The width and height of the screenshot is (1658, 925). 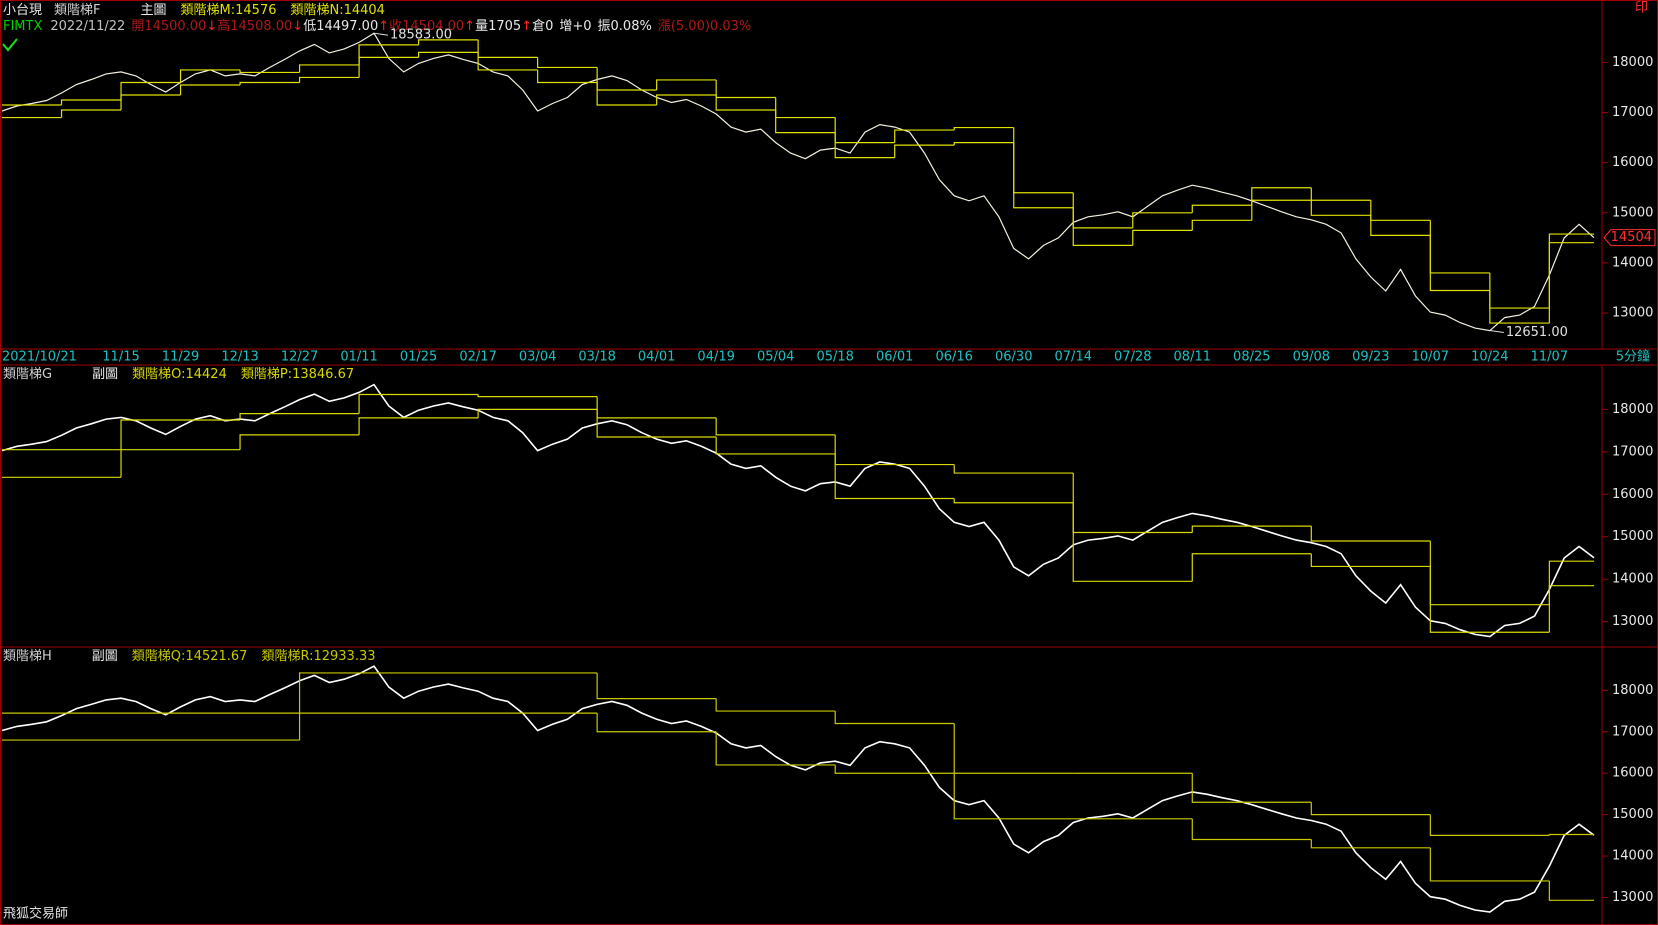 I want to click on legend-value: 14404, so click(x=364, y=10).